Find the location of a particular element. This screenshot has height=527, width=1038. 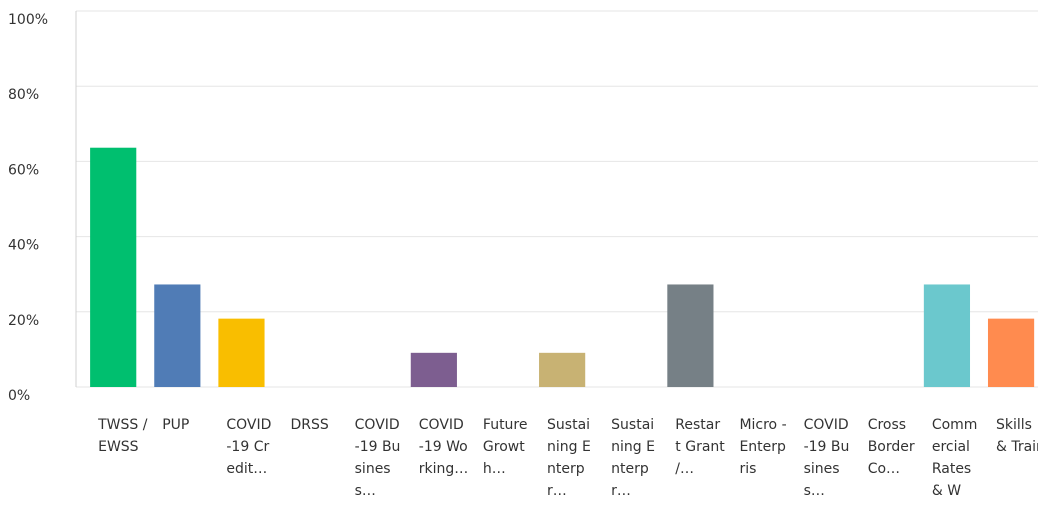

x-tick-label: TWSS / EWSS is located at coordinates (123, 436).